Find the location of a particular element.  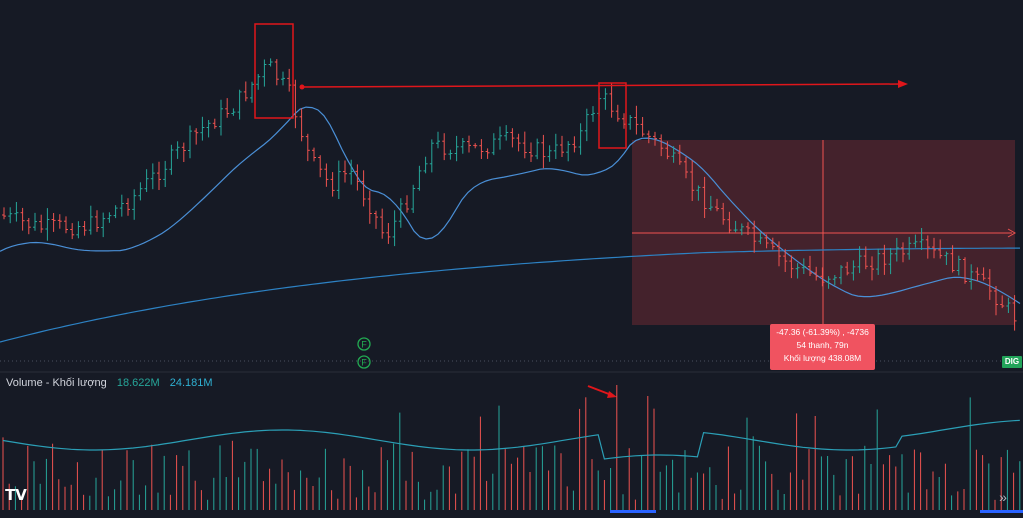

volume-ma-line is located at coordinates (511, 439).